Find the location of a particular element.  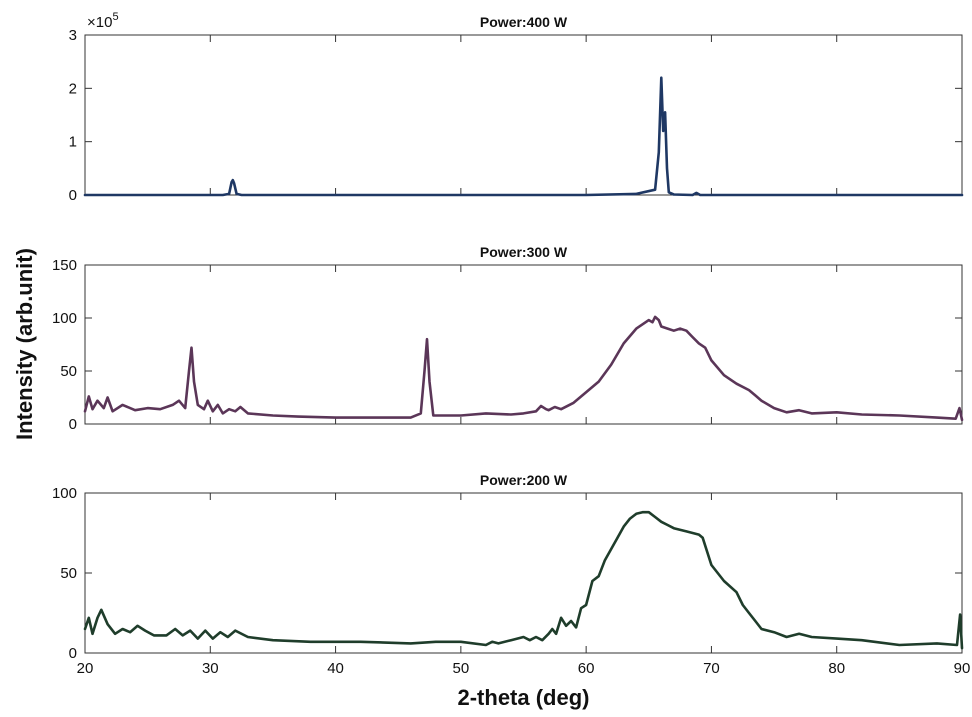

panel-title: Power:400 W is located at coordinates (524, 22).